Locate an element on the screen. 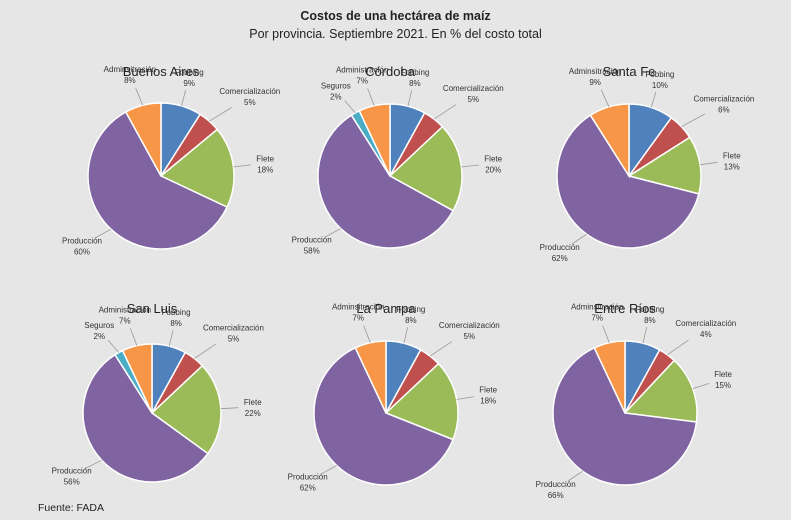 Image resolution: width=791 pixels, height=520 pixels. slice-value-label: 20% is located at coordinates (493, 170).